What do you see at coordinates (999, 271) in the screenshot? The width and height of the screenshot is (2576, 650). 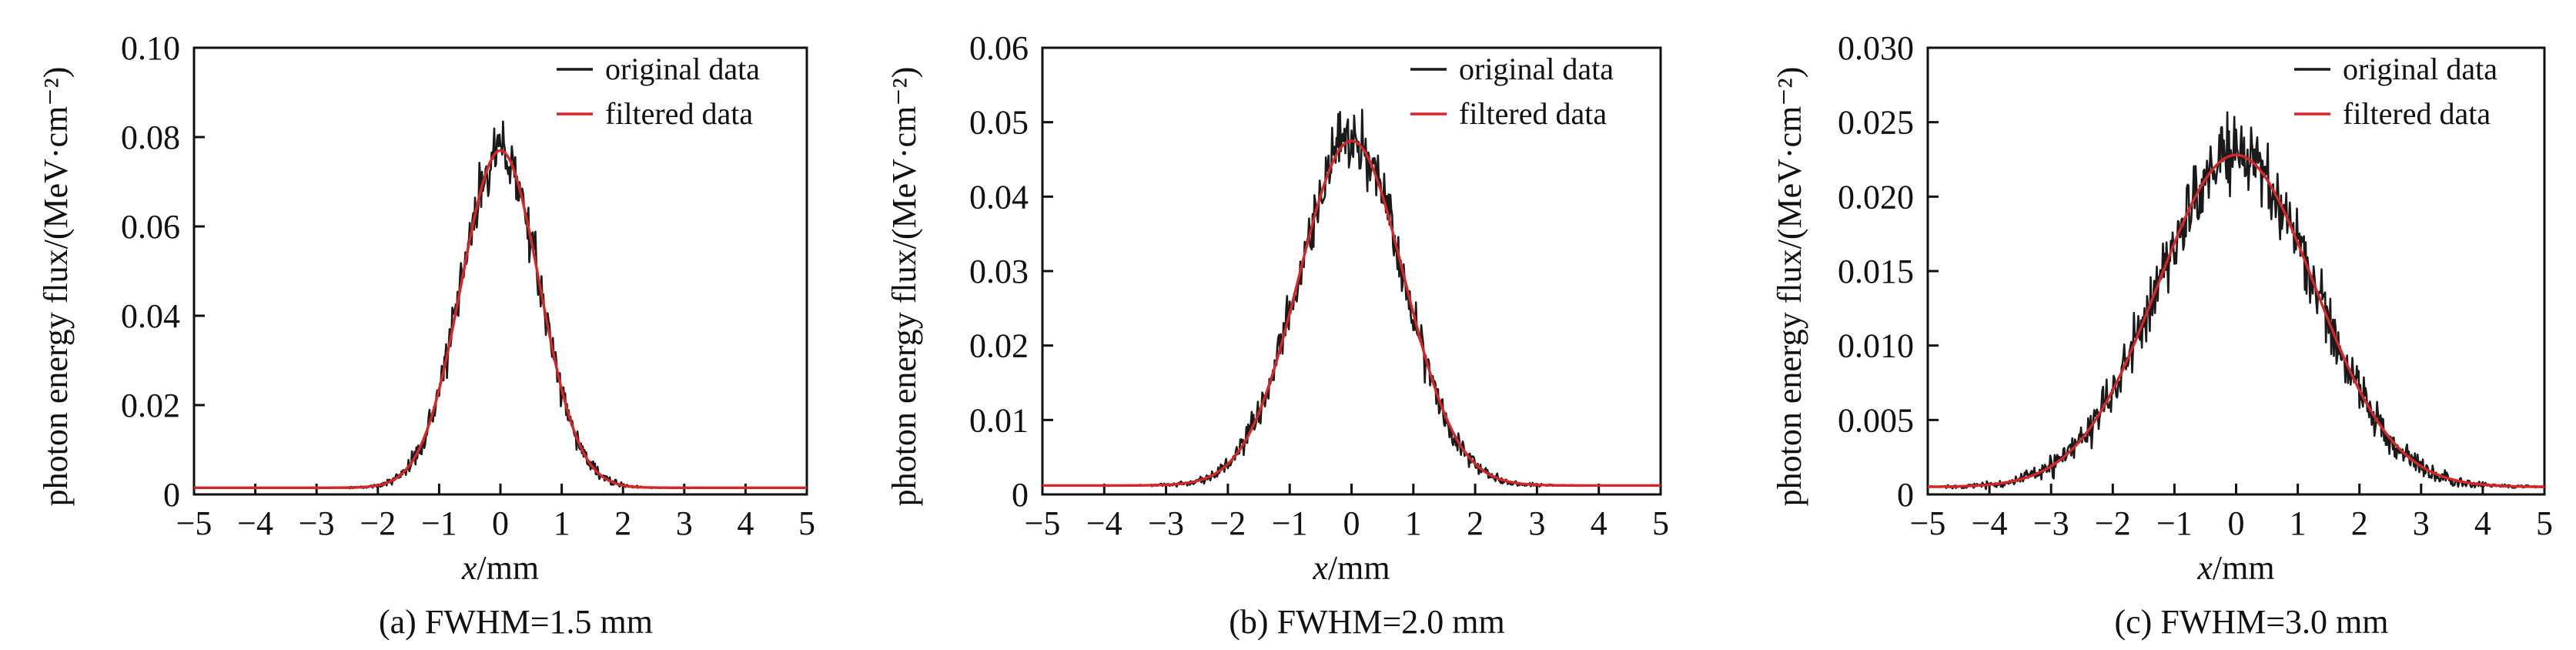 I see `y-tick-label: 0.03` at bounding box center [999, 271].